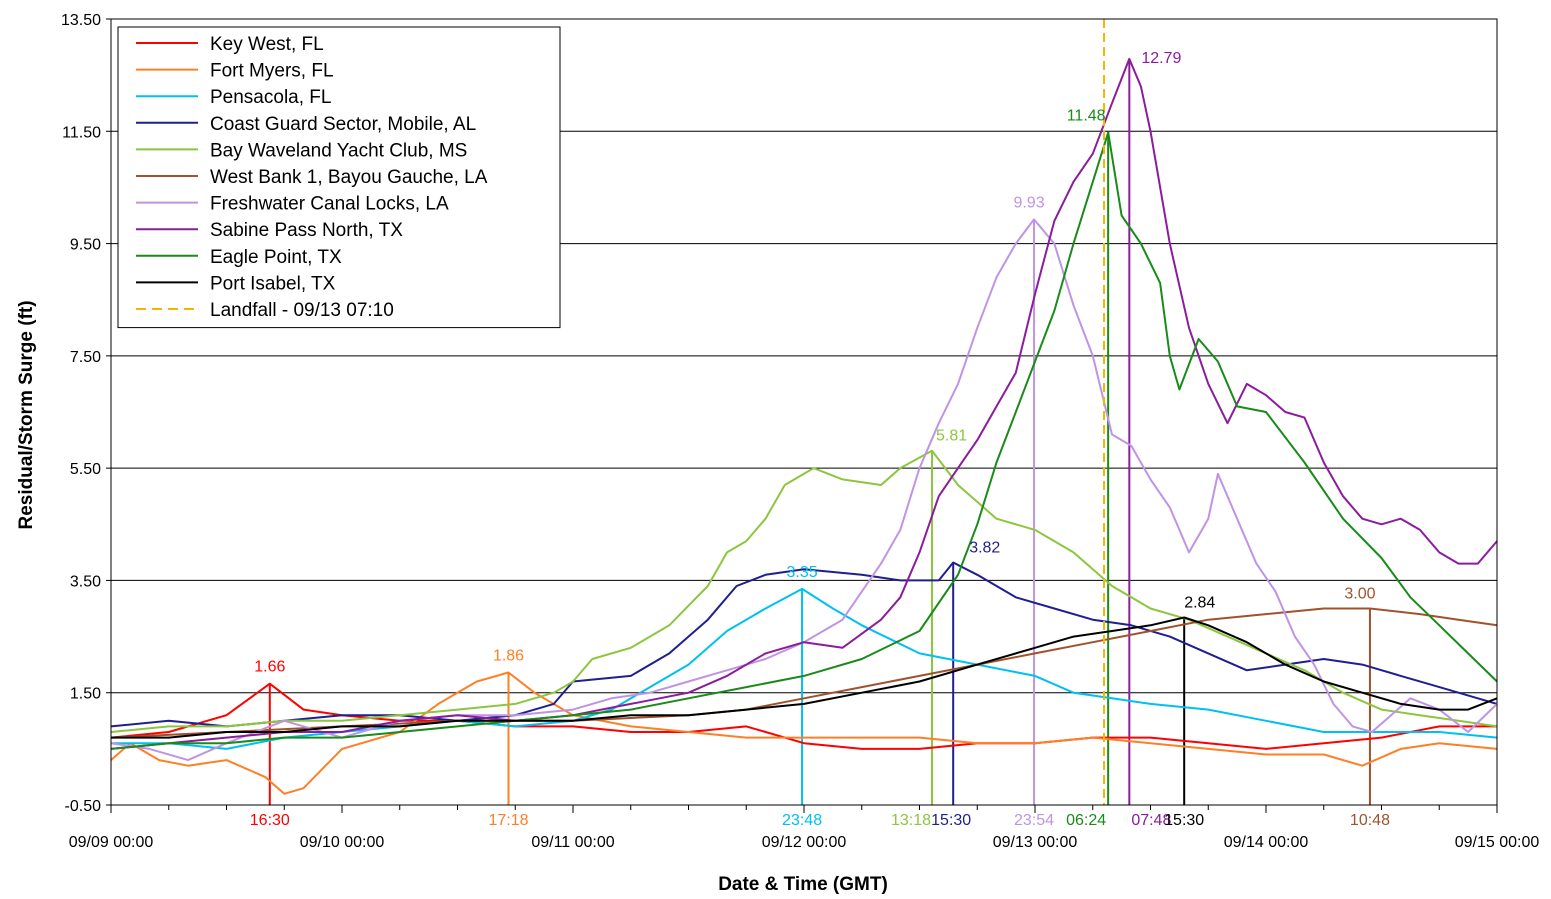 This screenshot has height=899, width=1551. What do you see at coordinates (342, 842) in the screenshot?
I see `x-tick-label: 09/10 00:00` at bounding box center [342, 842].